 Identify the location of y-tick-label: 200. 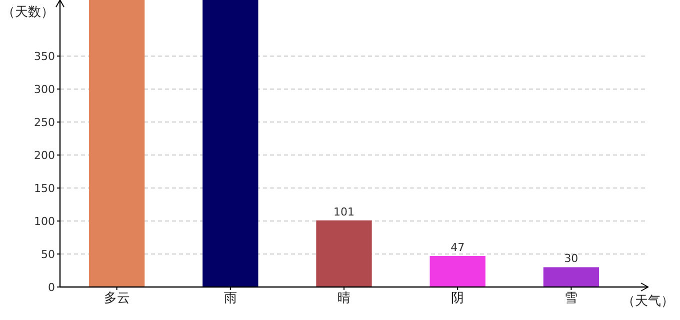
(44, 155).